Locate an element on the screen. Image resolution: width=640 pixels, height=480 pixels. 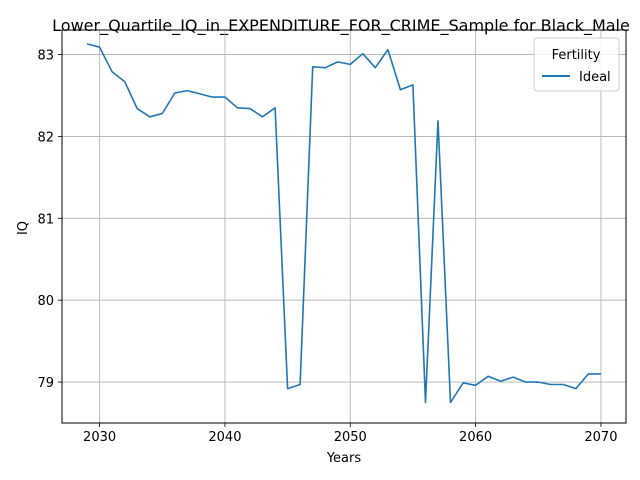
legend: Fertility Ideal is located at coordinates (576, 64).